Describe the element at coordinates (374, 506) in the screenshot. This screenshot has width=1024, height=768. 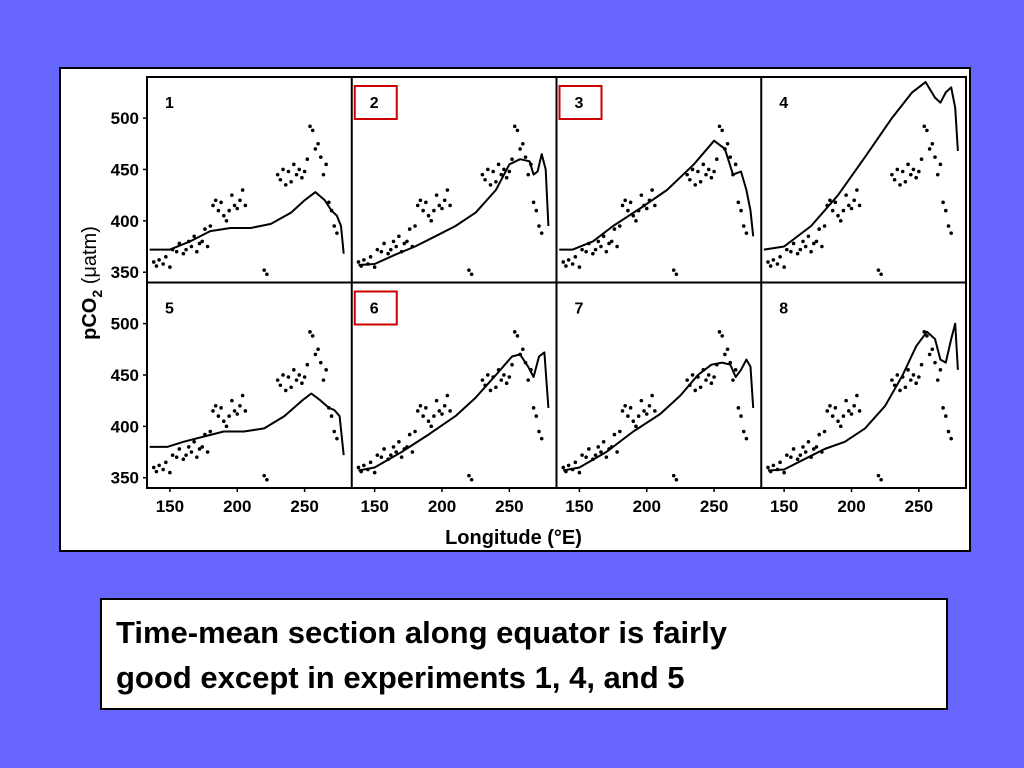
I see `x-tick-label: 150` at that location.